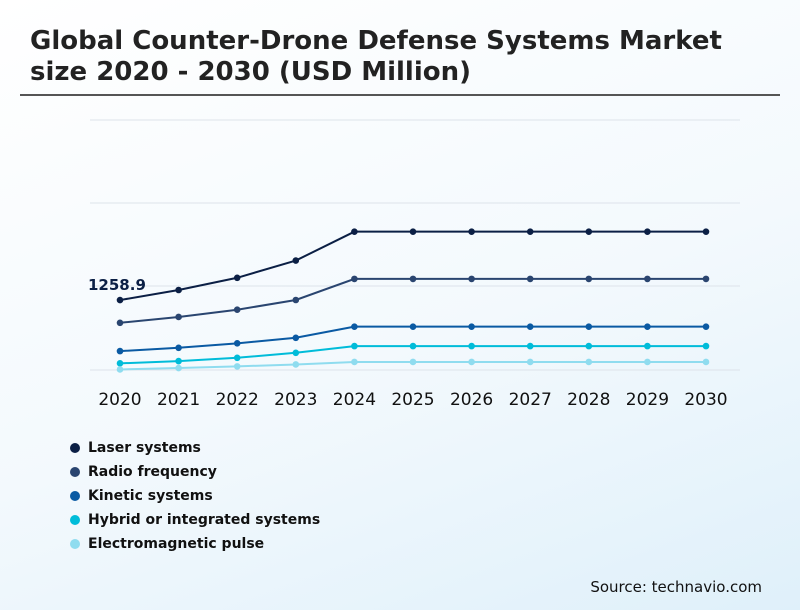 The width and height of the screenshot is (800, 610). I want to click on legend-item: Kinetic systems, so click(195, 496).